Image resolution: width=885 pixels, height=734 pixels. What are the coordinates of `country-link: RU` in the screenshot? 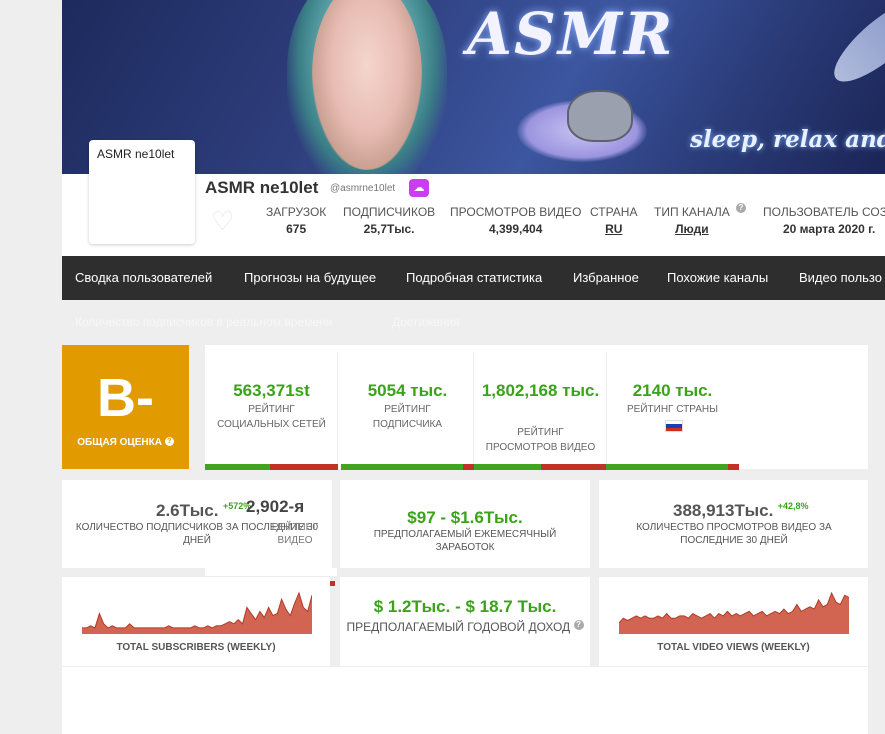 It's located at (614, 229).